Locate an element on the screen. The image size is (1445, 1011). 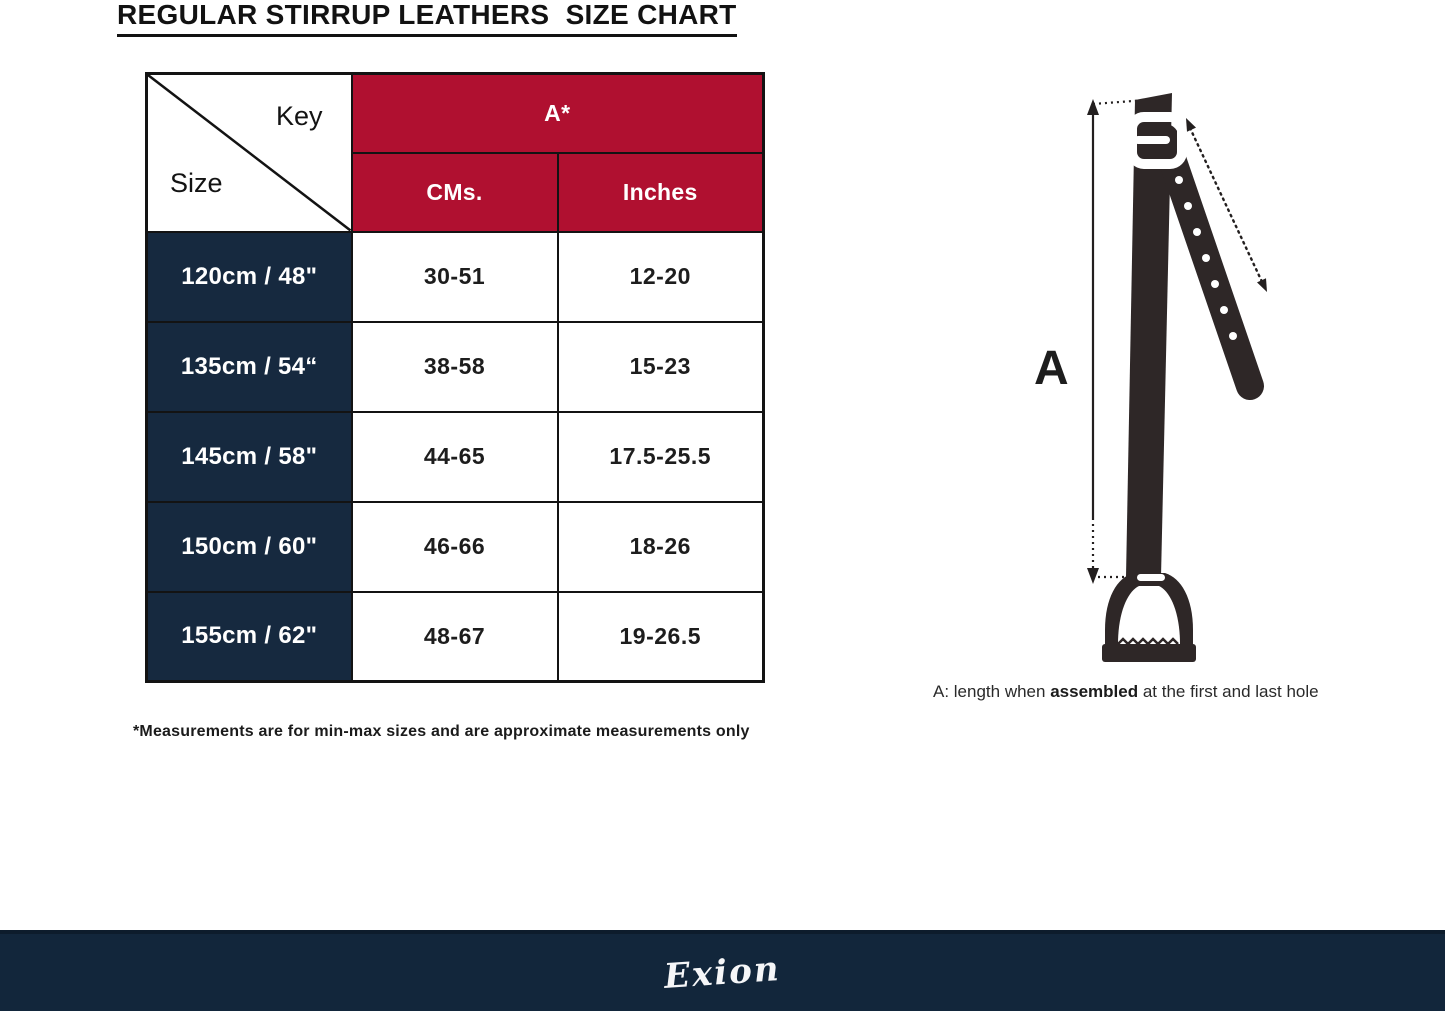
column-group-header-a: A* is located at coordinates (557, 113).